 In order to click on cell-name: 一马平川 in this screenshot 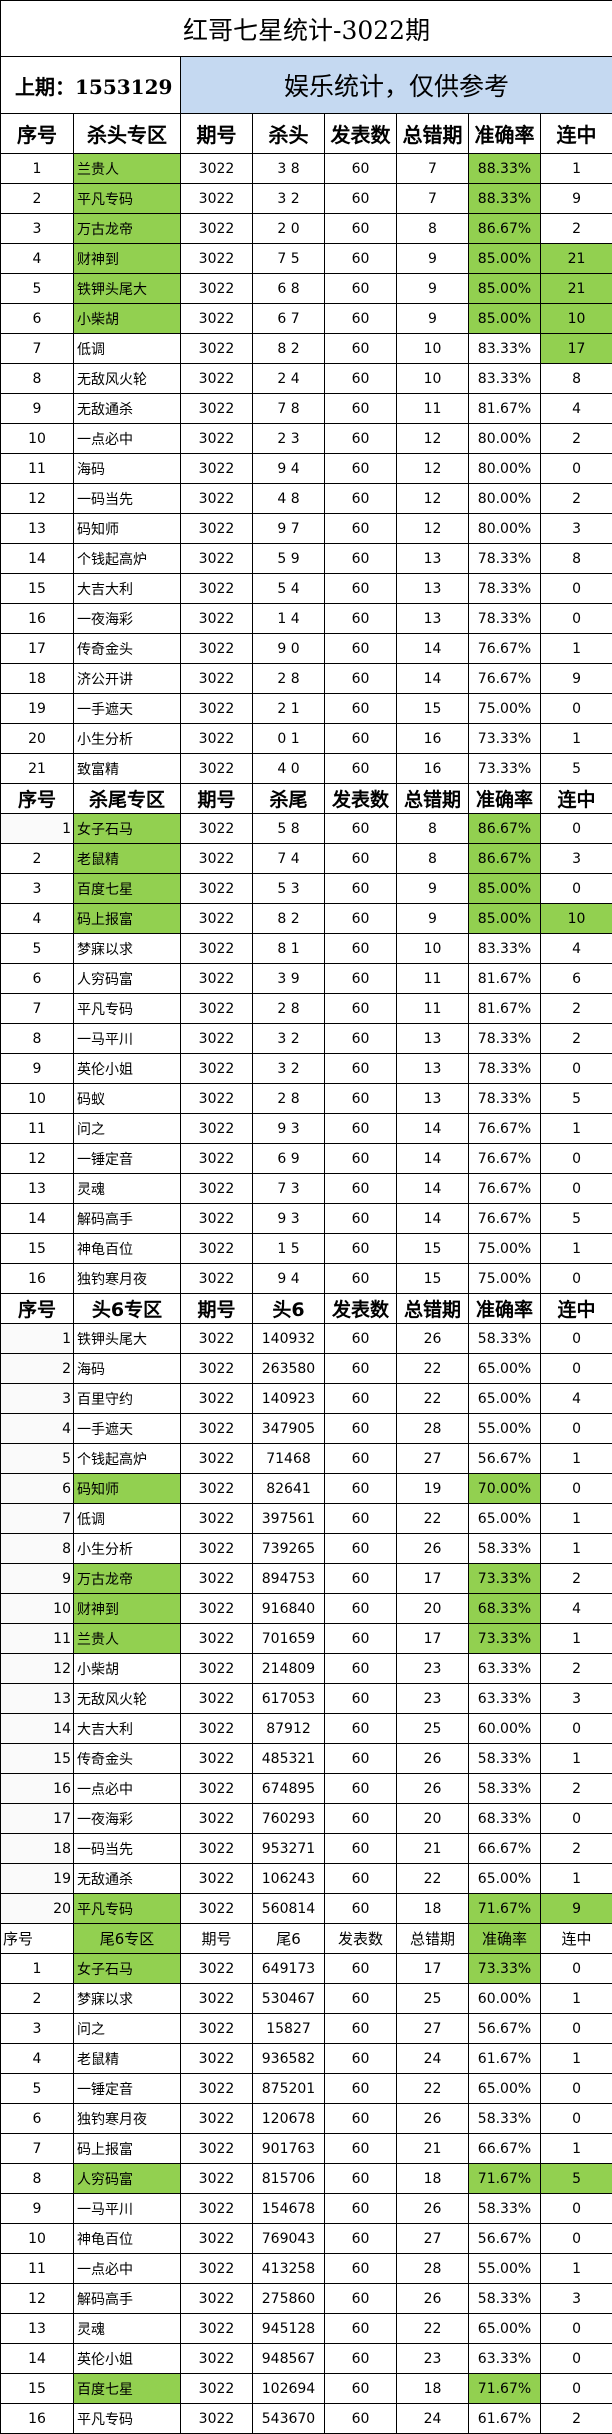, I will do `click(127, 1039)`.